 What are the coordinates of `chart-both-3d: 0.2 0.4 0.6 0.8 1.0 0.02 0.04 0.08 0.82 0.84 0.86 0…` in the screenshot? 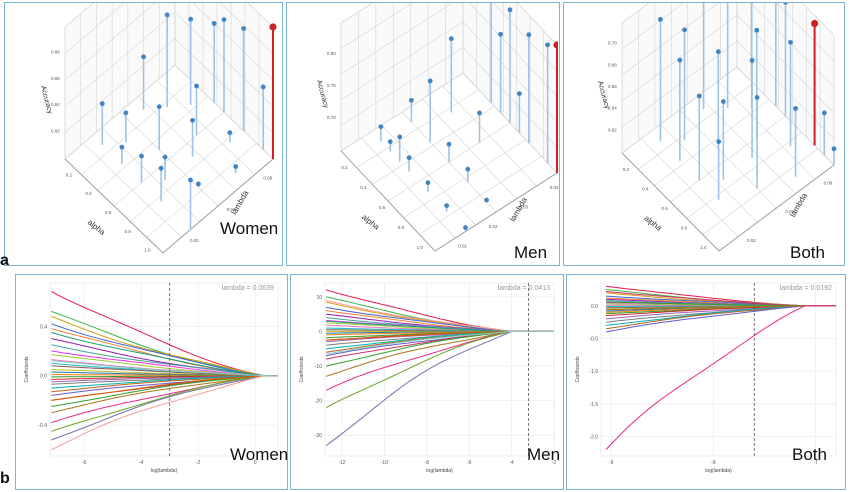 It's located at (716, 127).